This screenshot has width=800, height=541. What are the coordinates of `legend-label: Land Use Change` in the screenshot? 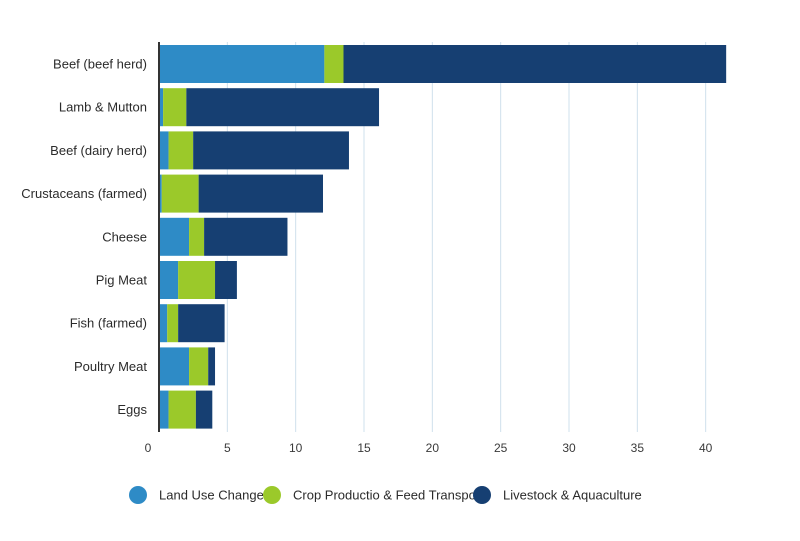 It's located at (211, 495).